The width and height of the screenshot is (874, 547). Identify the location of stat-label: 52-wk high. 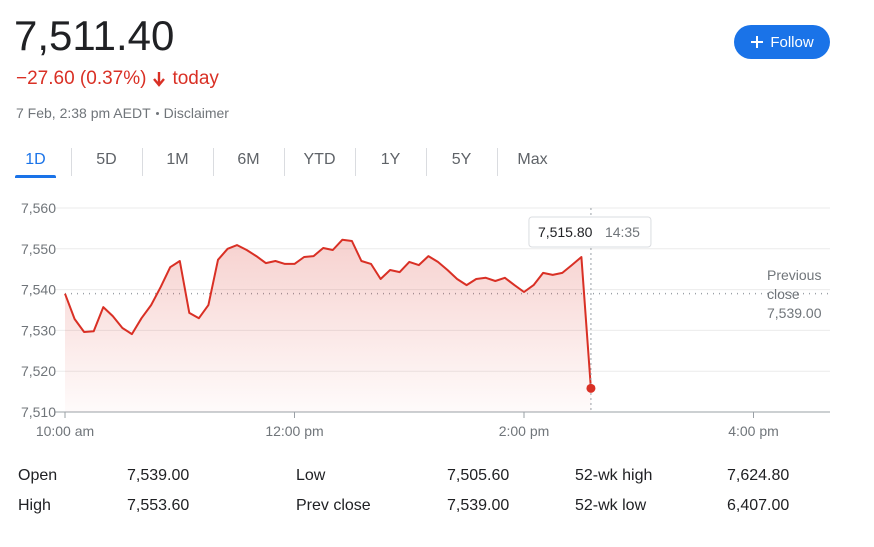
(614, 475).